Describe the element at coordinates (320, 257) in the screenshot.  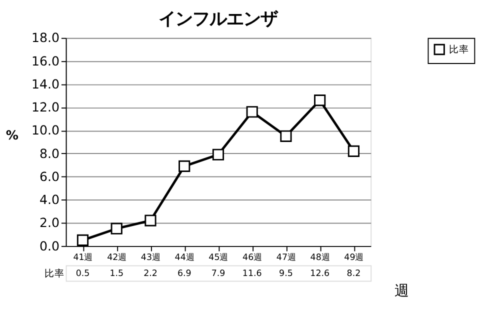
I see `x-tick-label: 48週` at that location.